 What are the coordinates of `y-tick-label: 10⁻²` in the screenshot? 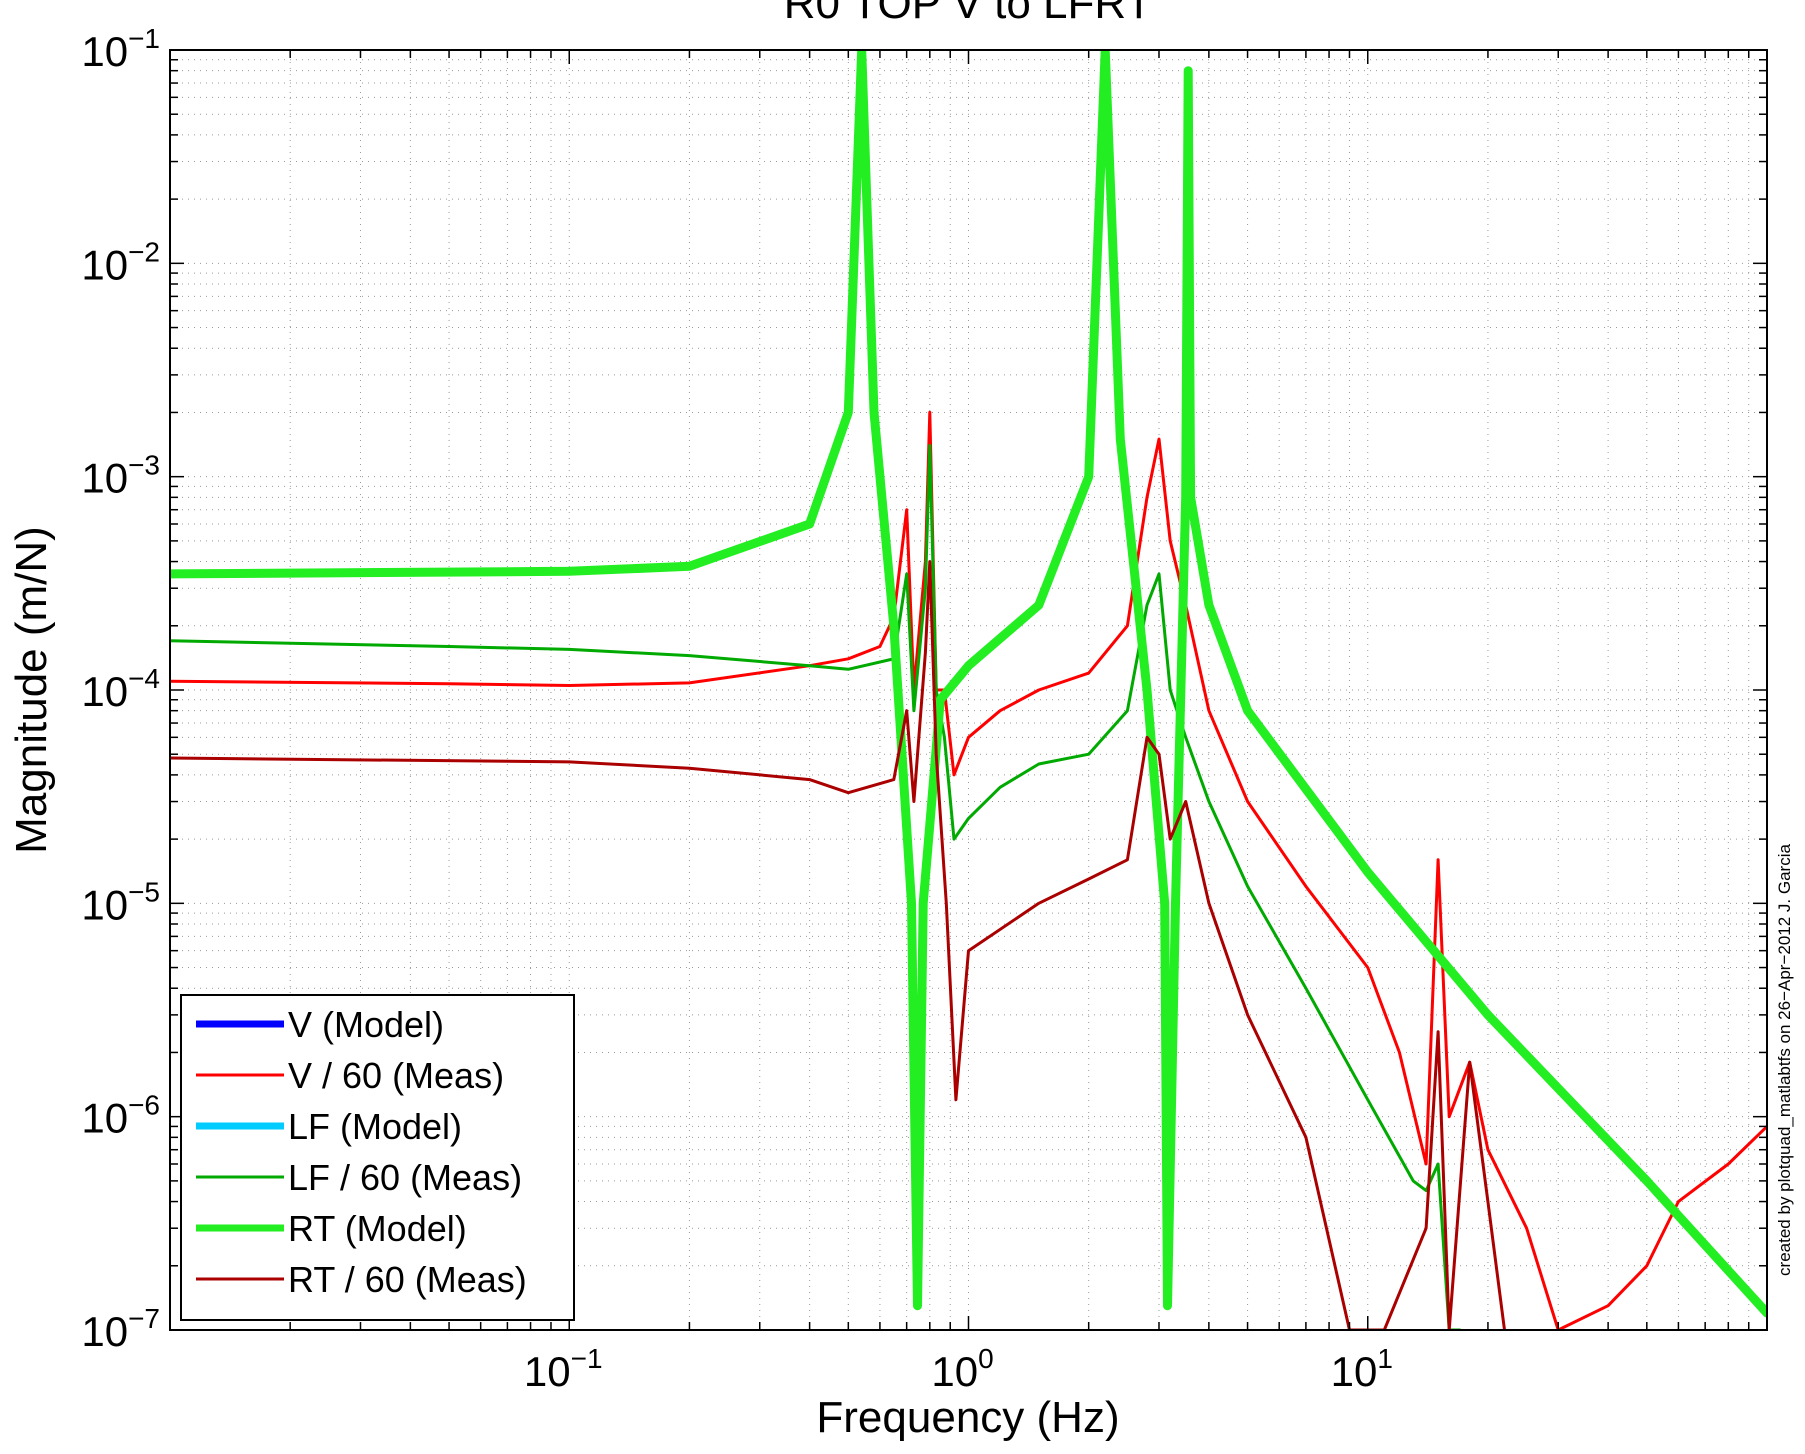 It's located at (120, 262).